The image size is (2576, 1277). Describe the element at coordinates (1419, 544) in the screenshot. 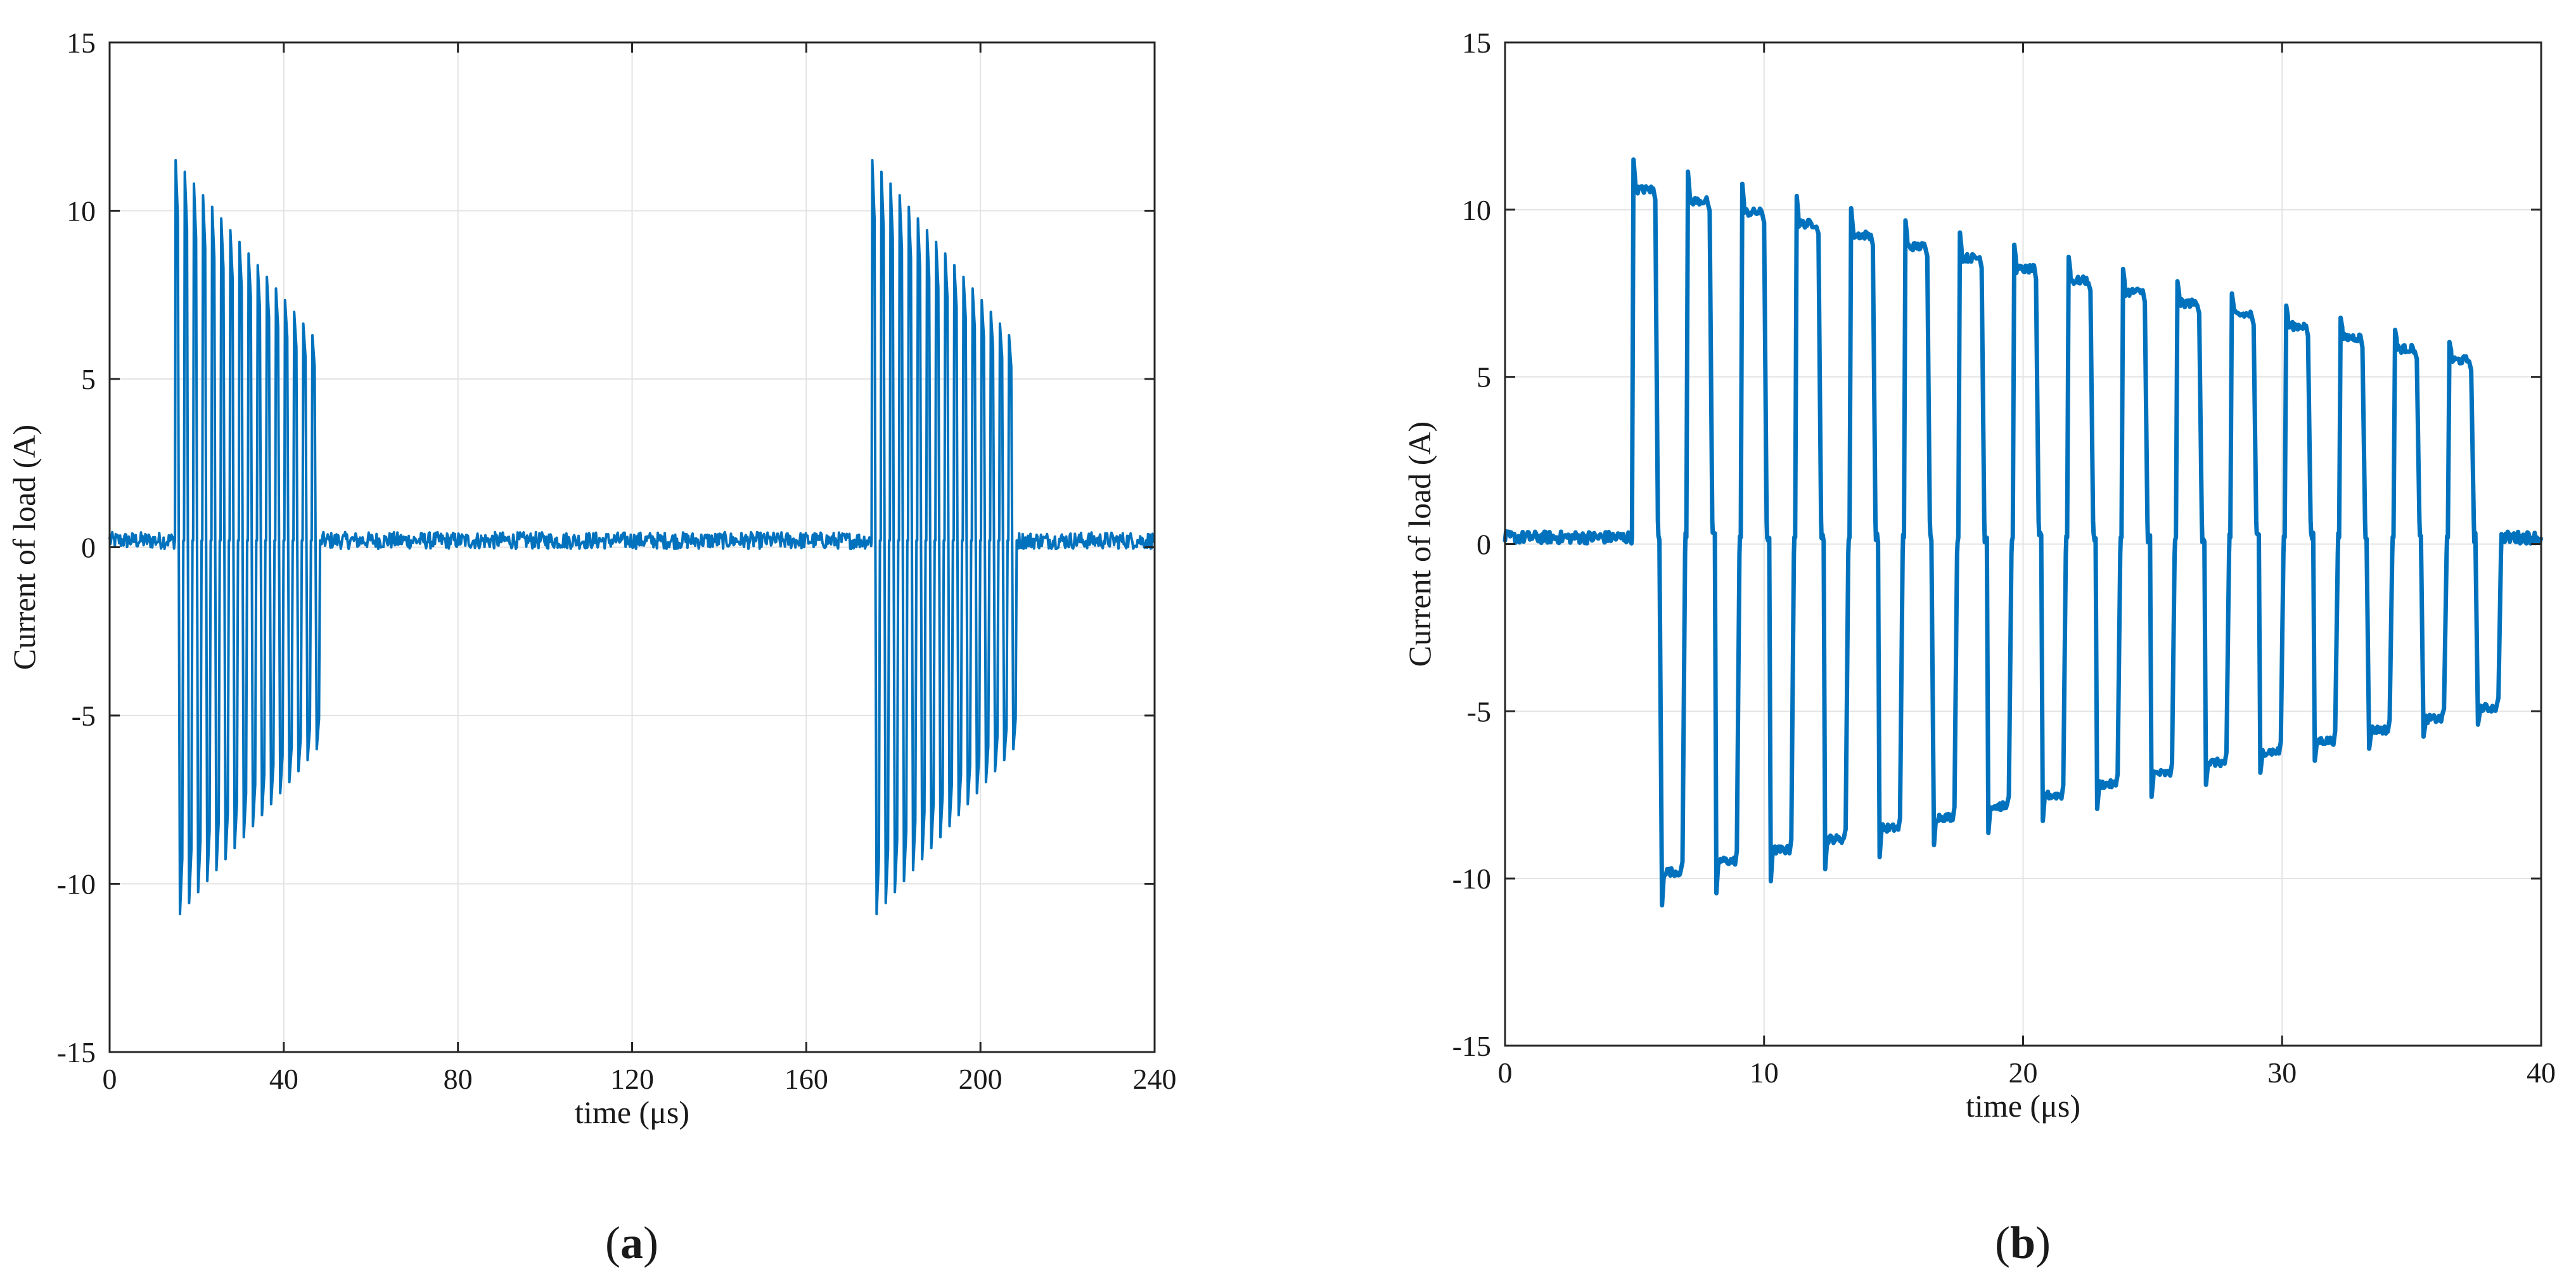

I see `y-axis-label-b: Current of load (A)` at that location.